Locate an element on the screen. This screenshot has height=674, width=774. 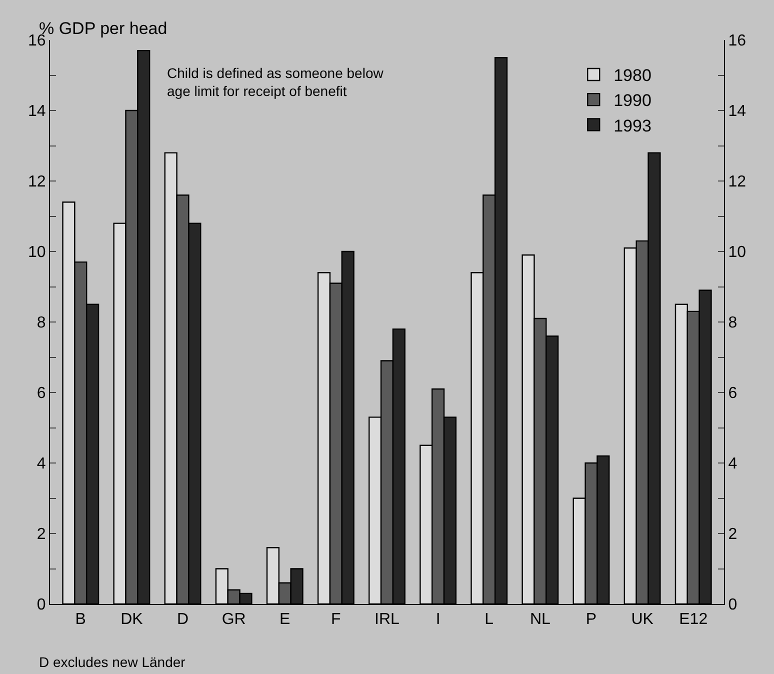
y-tick-label: 4 is located at coordinates (41, 464).